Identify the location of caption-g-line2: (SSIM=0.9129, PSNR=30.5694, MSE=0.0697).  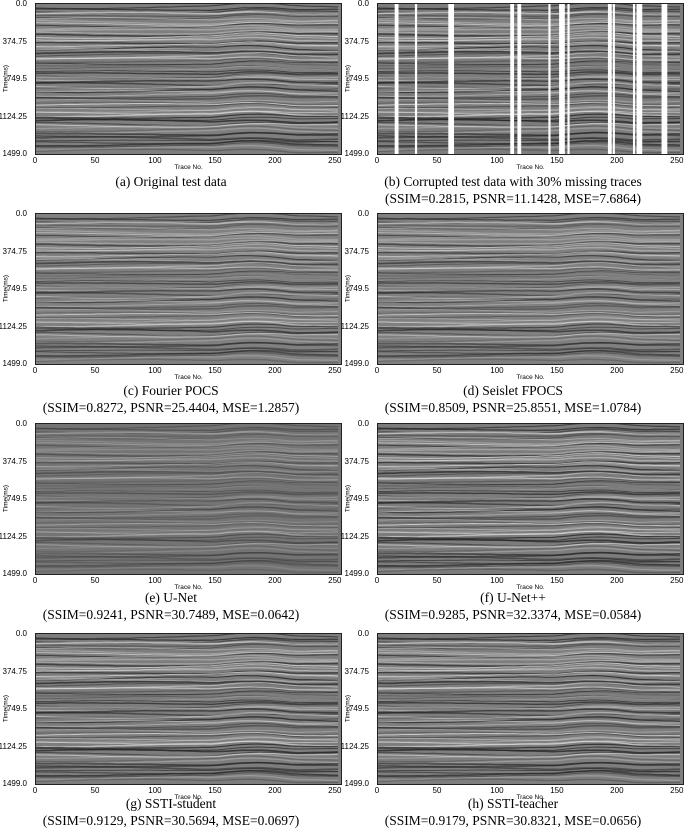
(171, 820).